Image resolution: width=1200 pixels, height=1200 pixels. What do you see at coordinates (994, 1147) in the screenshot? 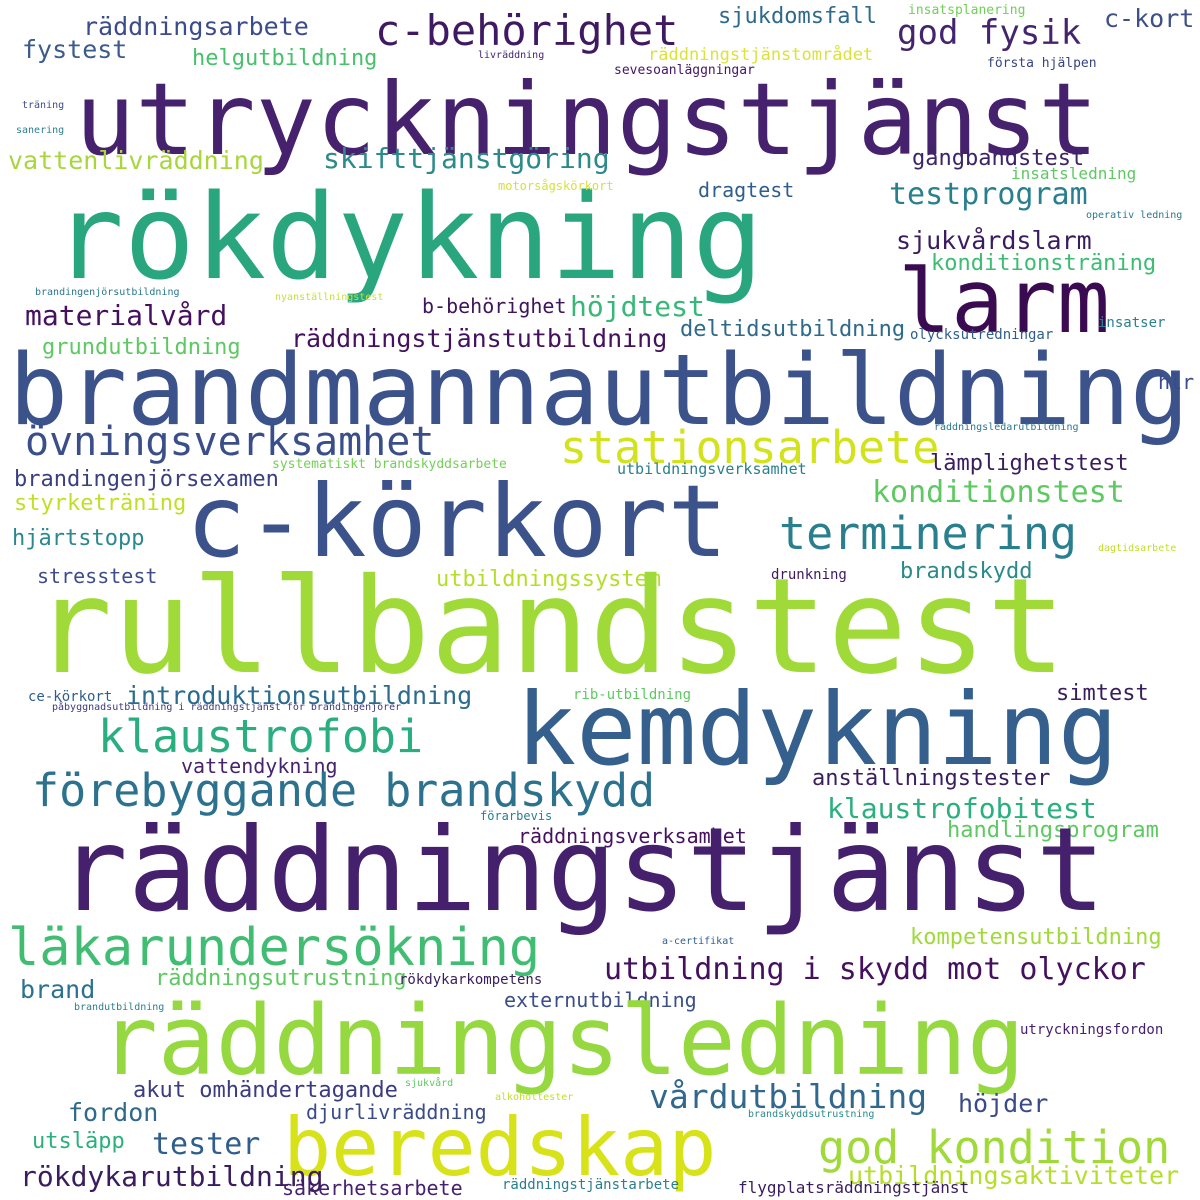
I see `word-god-kondition: god kondition` at bounding box center [994, 1147].